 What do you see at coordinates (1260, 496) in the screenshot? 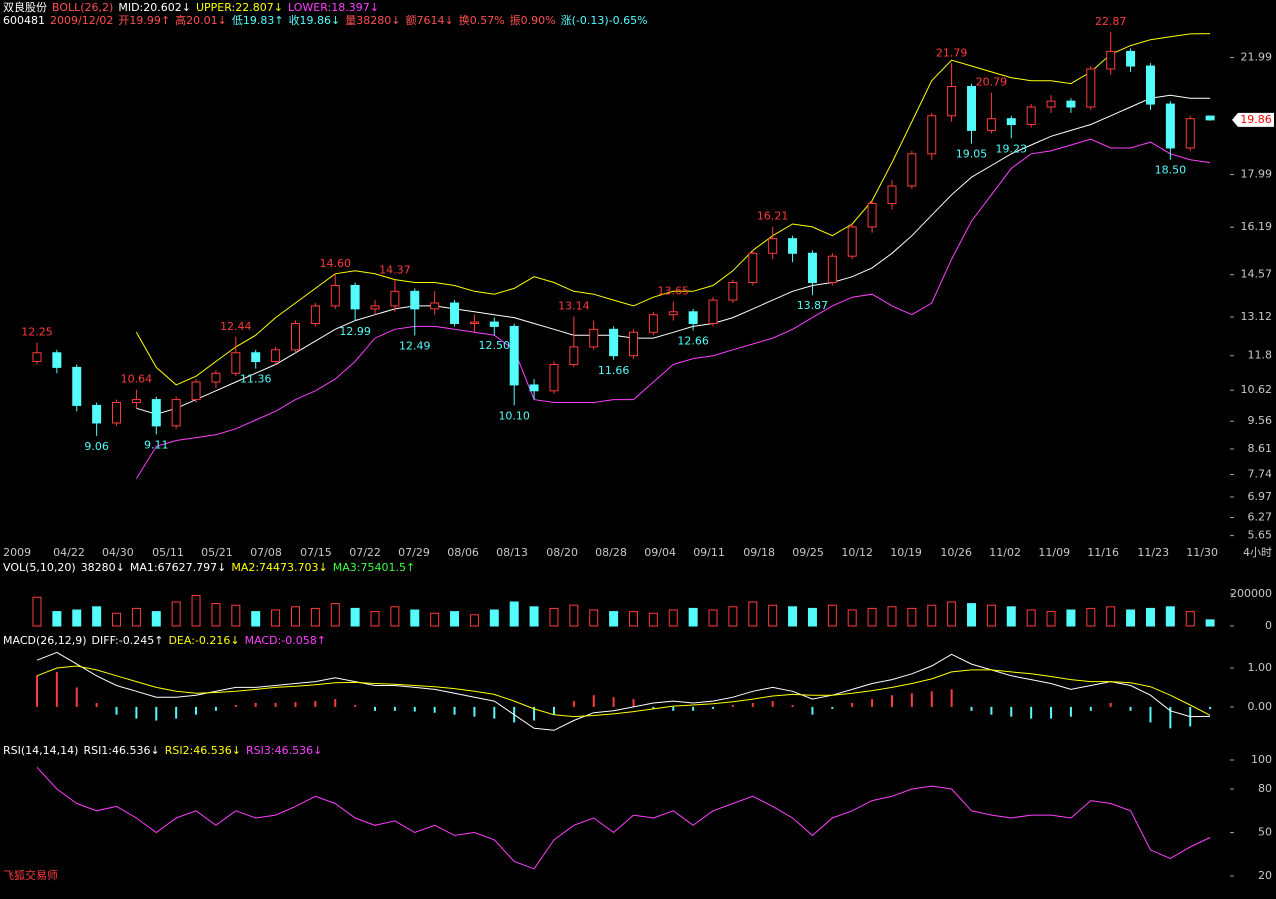
I see `y-tick-label: 6.97` at bounding box center [1260, 496].